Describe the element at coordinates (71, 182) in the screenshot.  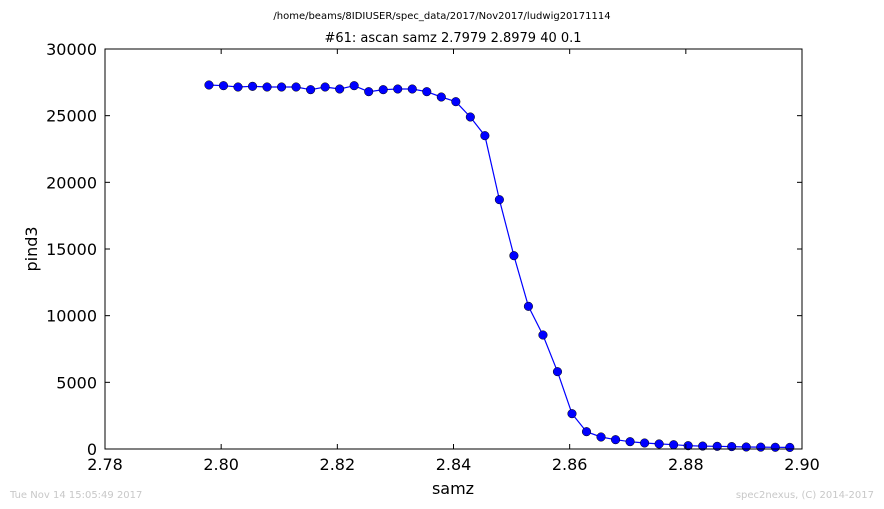
I see `y-tick-label: 20000` at that location.